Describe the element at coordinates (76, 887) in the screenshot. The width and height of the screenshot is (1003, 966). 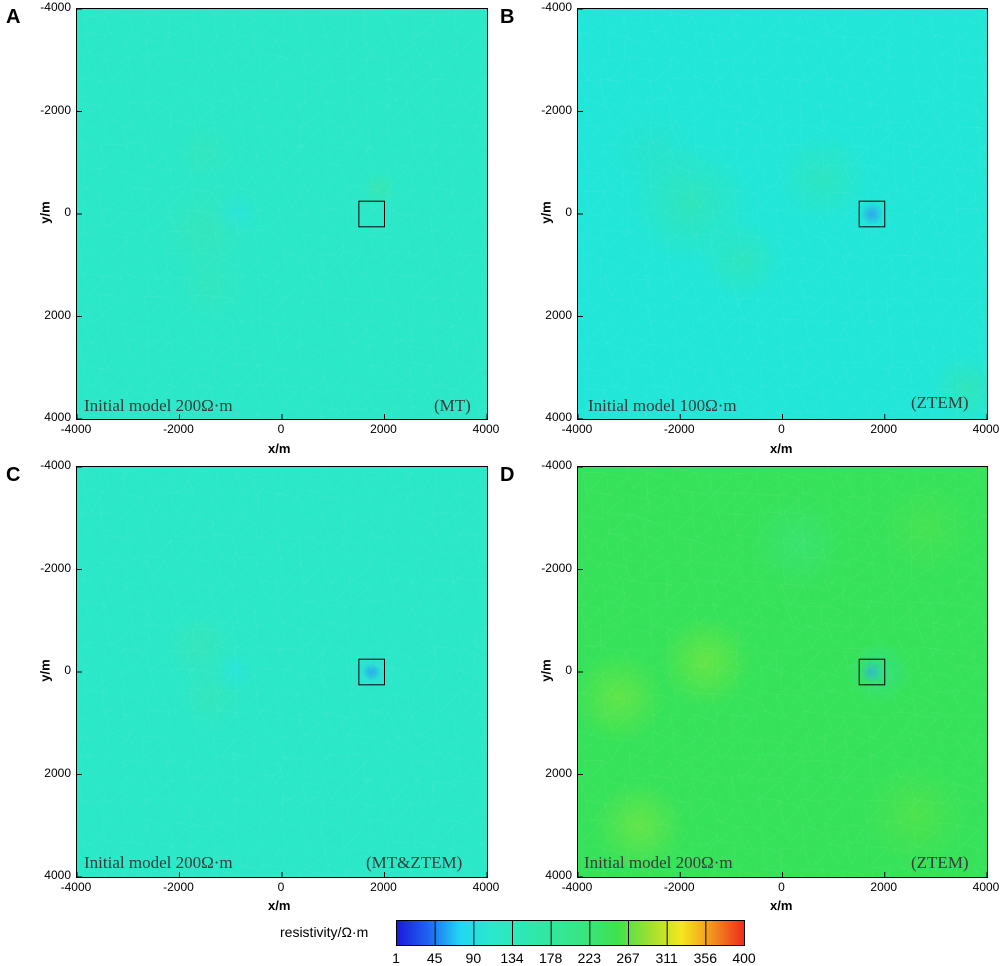
I see `x-tick-label-c: -4000` at that location.